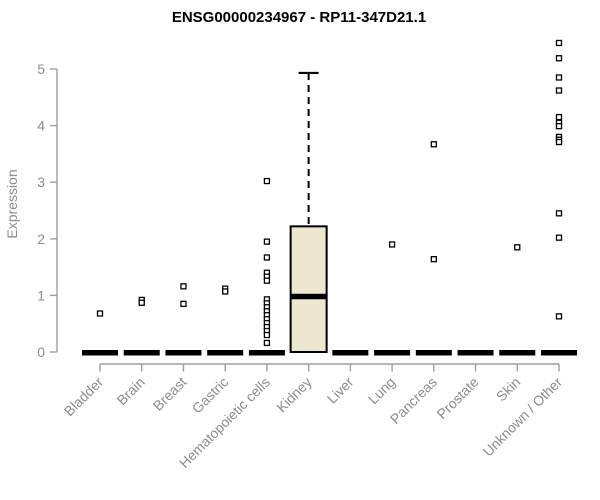 The width and height of the screenshot is (600, 500). What do you see at coordinates (508, 389) in the screenshot?
I see `x-category-label: Skin` at bounding box center [508, 389].